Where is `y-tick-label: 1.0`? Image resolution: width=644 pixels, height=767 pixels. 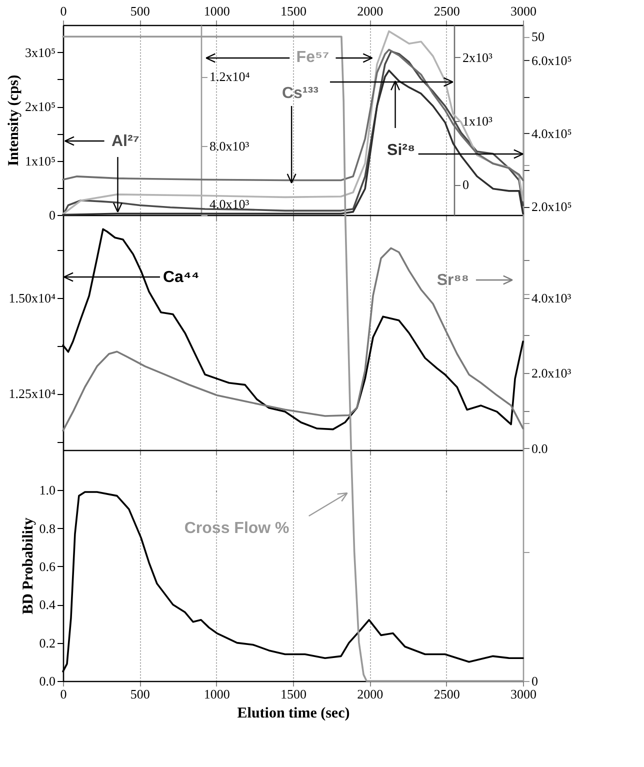 y-tick-label: 1.0 is located at coordinates (47, 490).